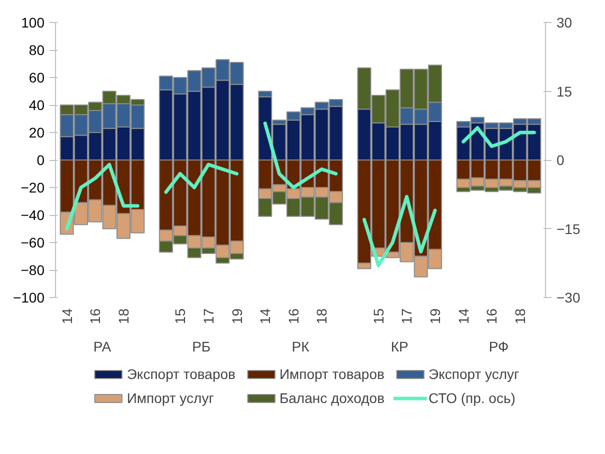  I want to click on legend-label: Баланс доходов, so click(332, 398).